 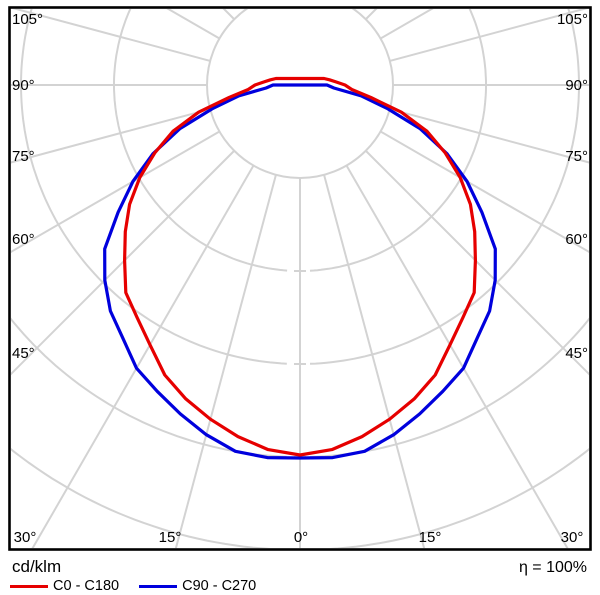 What do you see at coordinates (37, 566) in the screenshot?
I see `units-label: cd/klm` at bounding box center [37, 566].